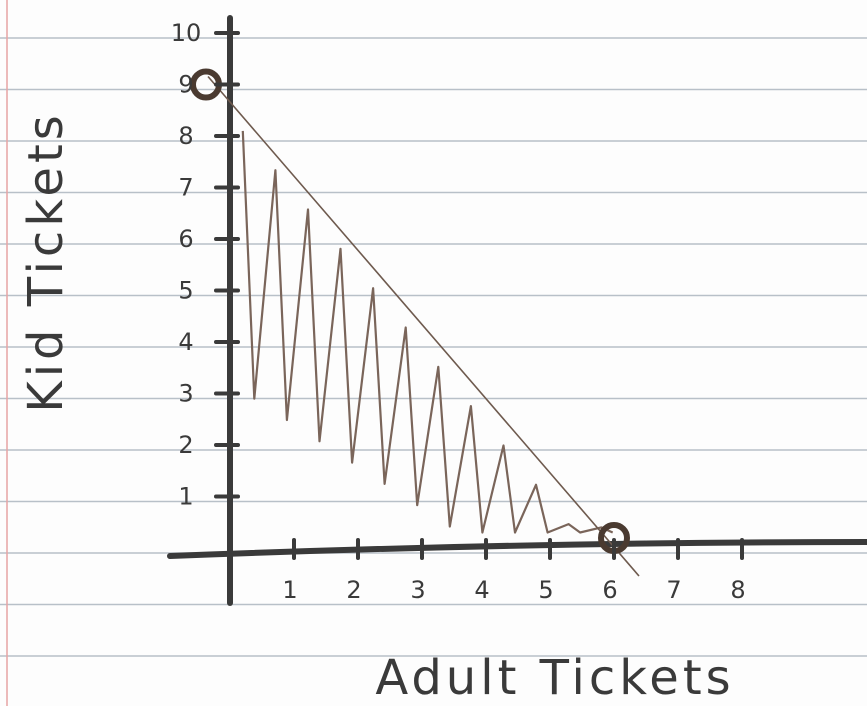  Describe the element at coordinates (609, 590) in the screenshot. I see `x-tick-label: 6` at that location.